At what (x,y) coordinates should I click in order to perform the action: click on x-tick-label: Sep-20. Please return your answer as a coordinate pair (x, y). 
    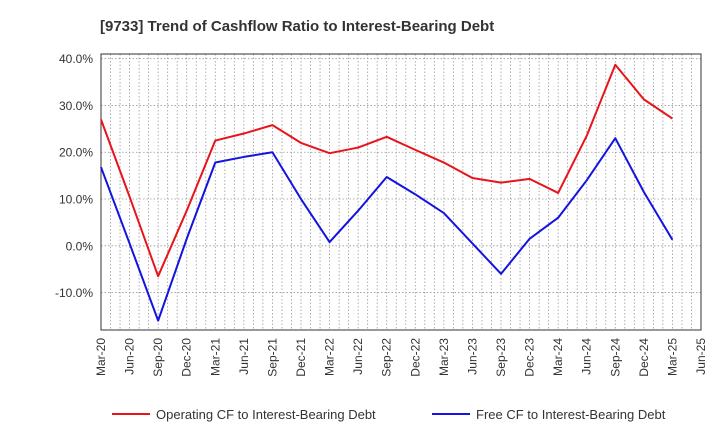
    Looking at the image, I should click on (158, 357).